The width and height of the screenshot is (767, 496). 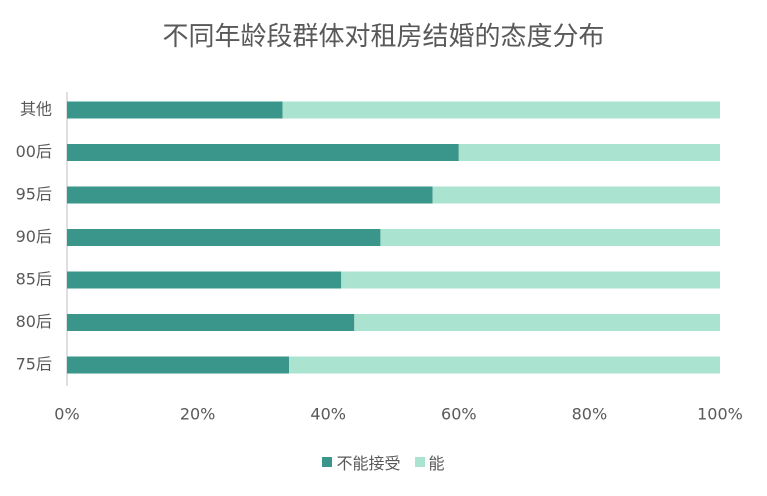 What do you see at coordinates (576, 195) in the screenshot?
I see `bar-95后-series-1` at bounding box center [576, 195].